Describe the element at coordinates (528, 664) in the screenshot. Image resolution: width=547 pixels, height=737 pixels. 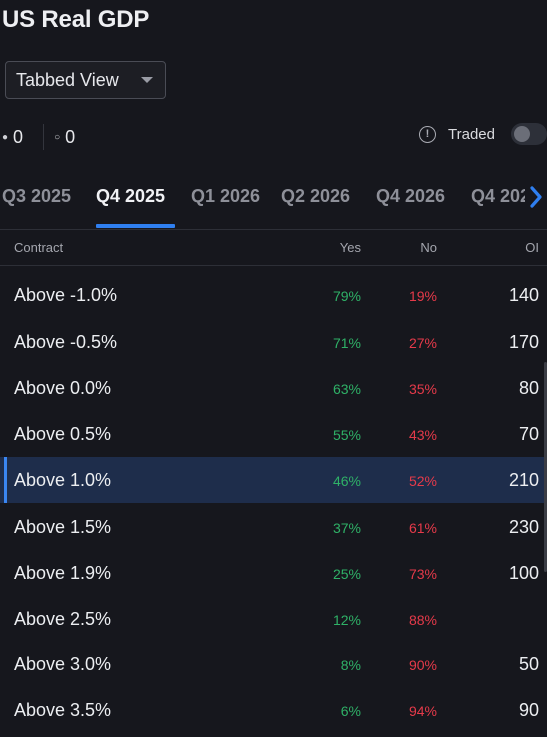
I see `open-interest: 50` at that location.